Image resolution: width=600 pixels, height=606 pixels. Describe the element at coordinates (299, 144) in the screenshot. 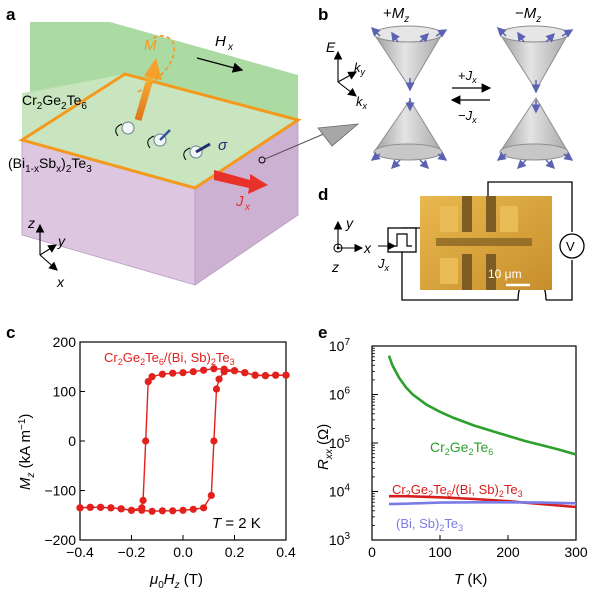

I see `zoom-line` at that location.